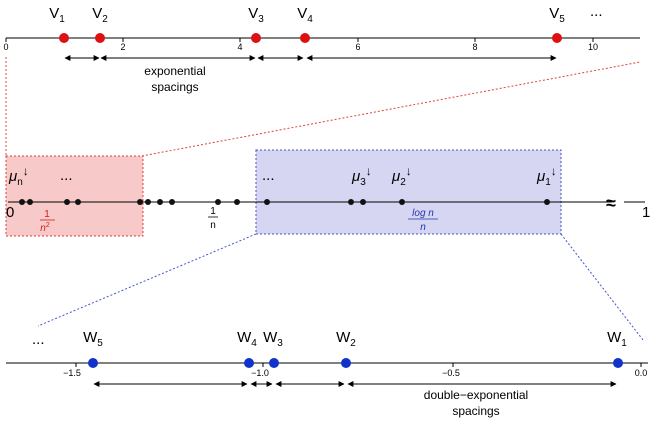 This screenshot has width=653, height=429. Describe the element at coordinates (401, 176) in the screenshot. I see `mu-2-label: μ2↓` at that location.